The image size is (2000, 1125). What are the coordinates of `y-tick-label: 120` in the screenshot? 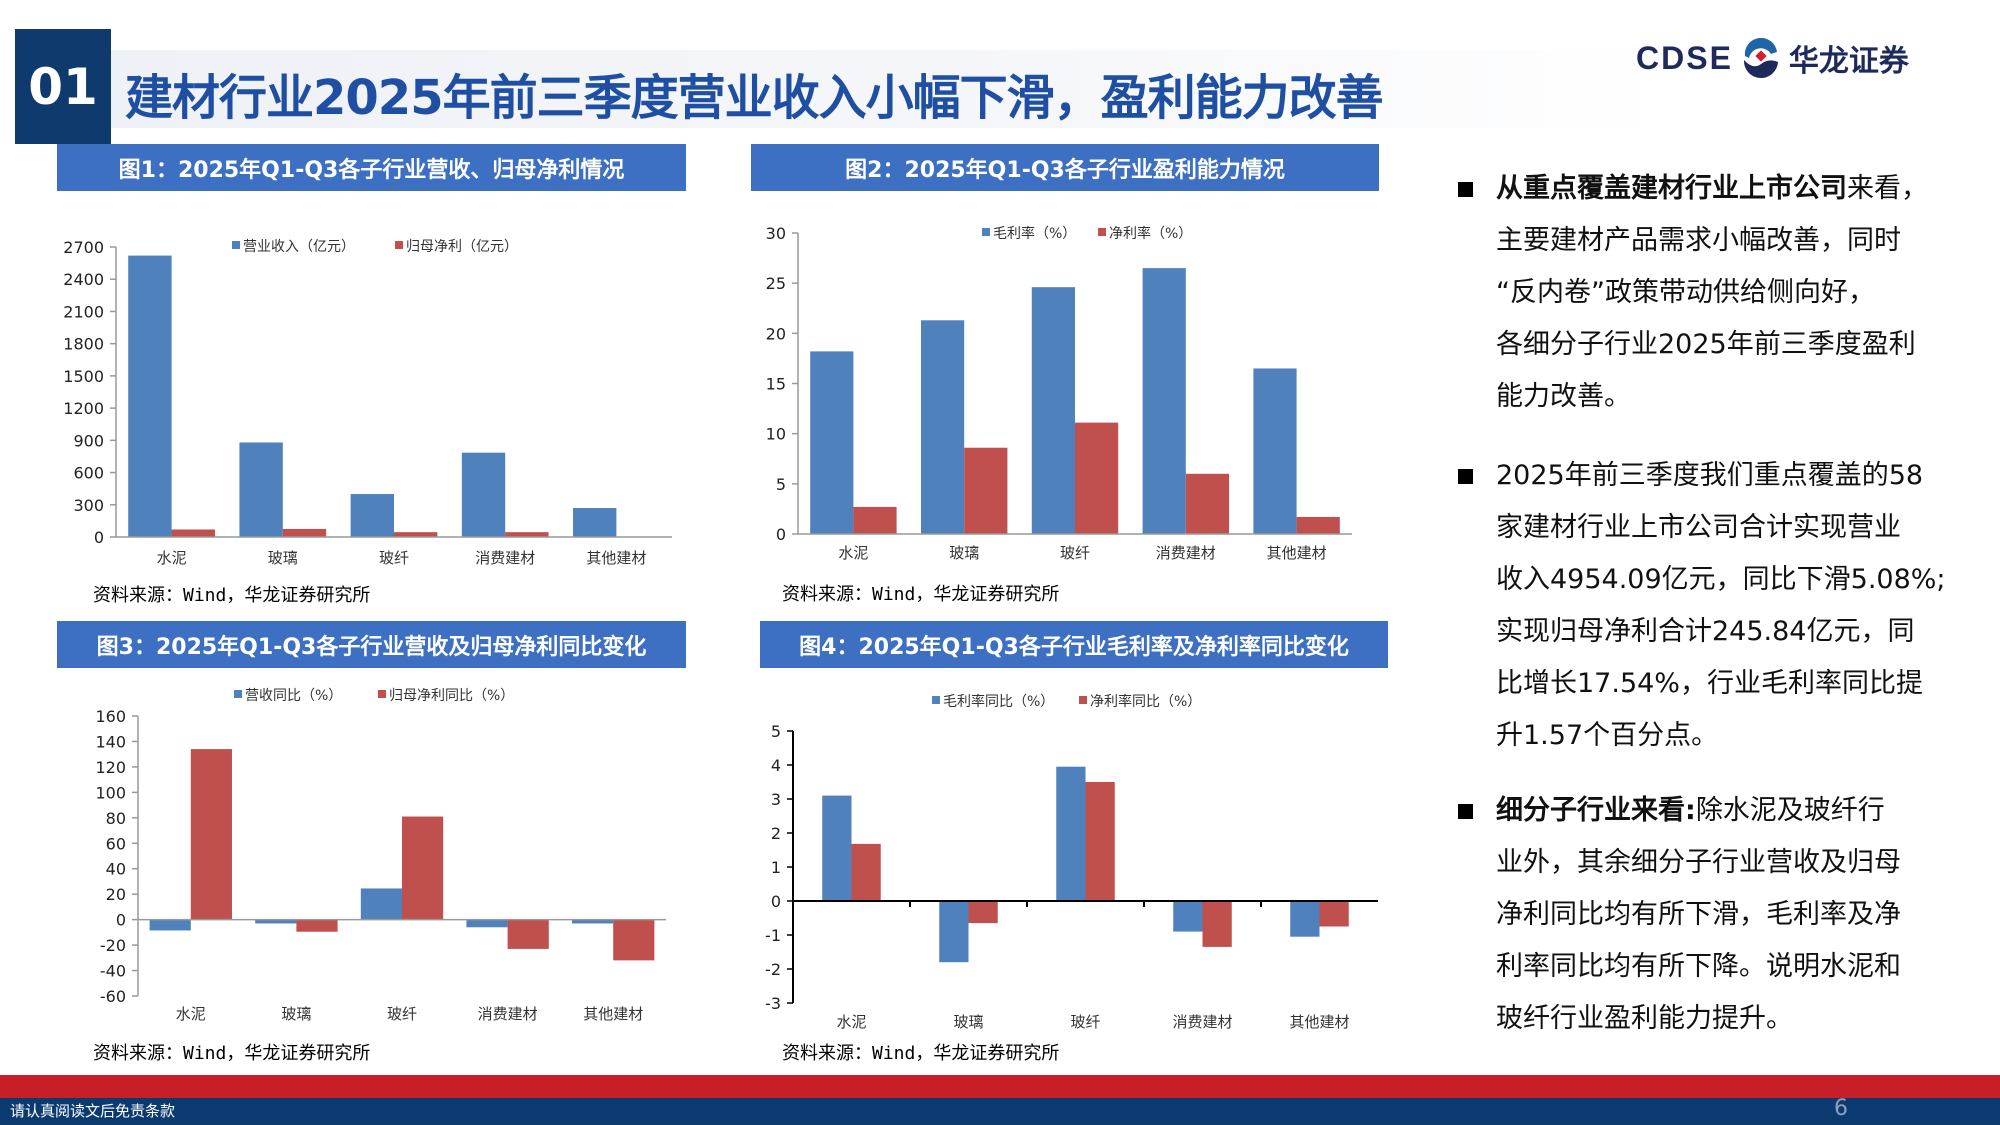 It's located at (110, 767).